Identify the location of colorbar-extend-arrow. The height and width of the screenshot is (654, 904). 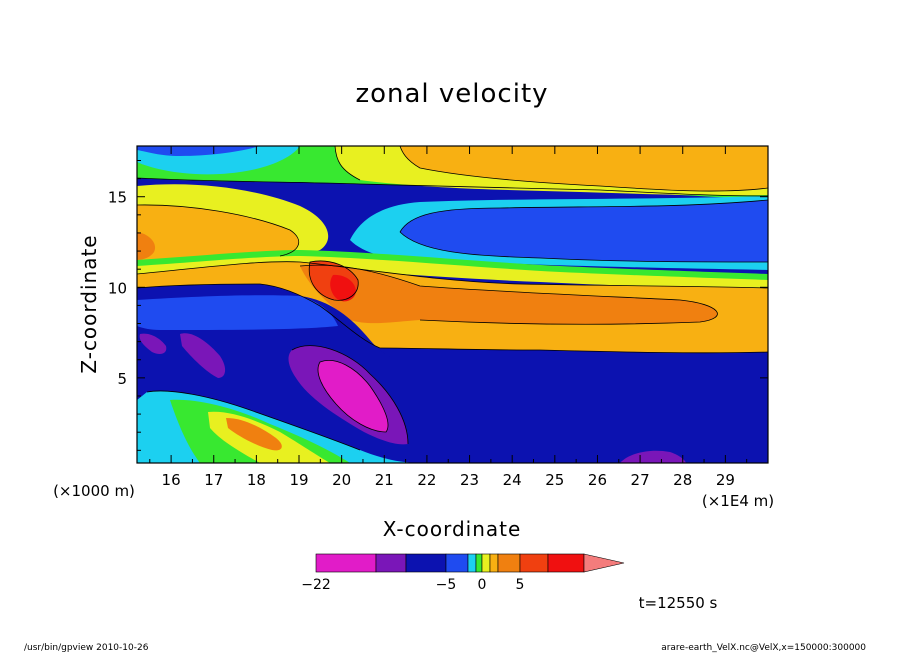
(604, 563).